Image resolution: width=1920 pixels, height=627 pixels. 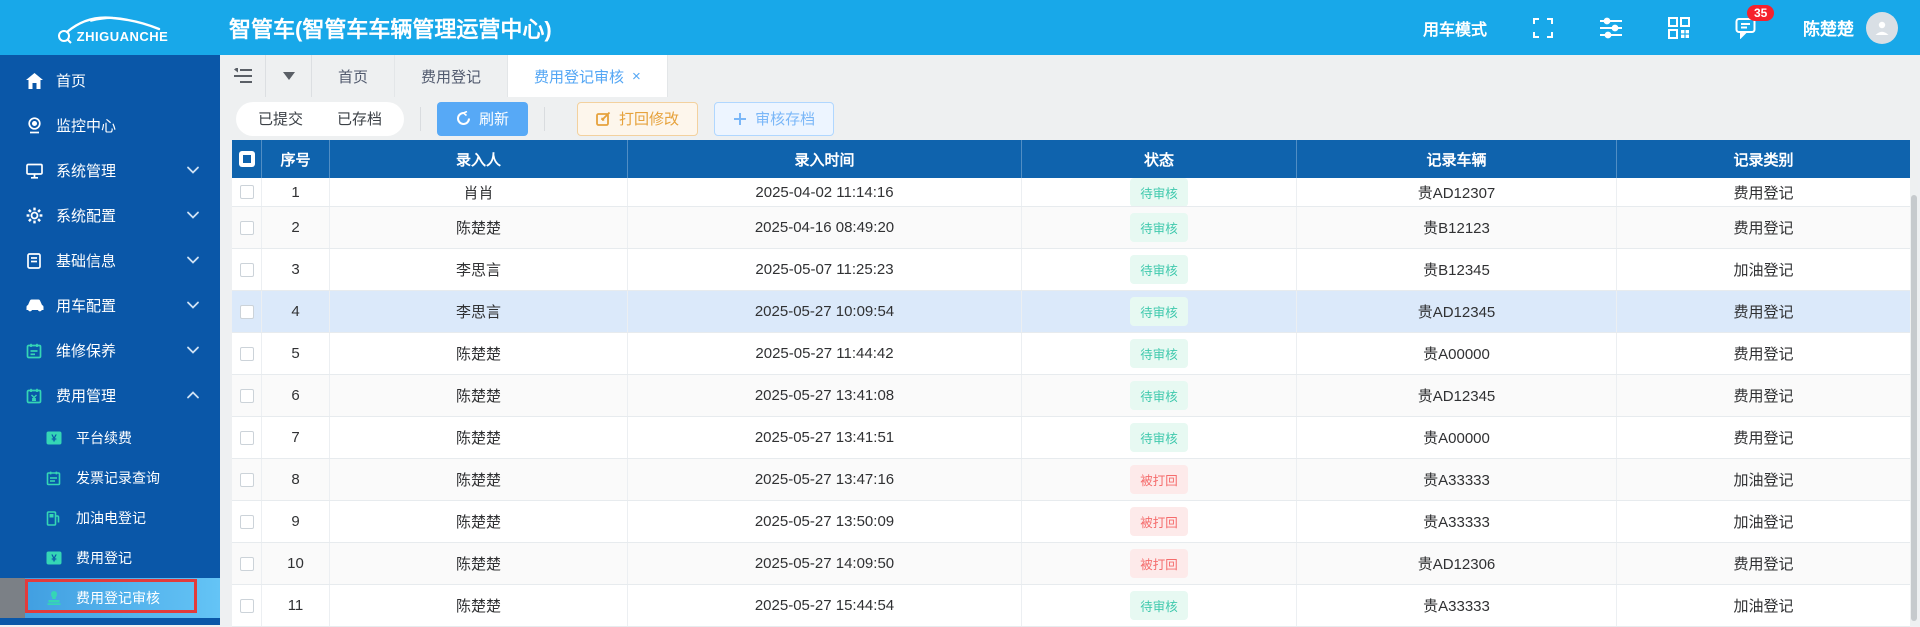 What do you see at coordinates (636, 76) in the screenshot?
I see `close-tab-icon: ×` at bounding box center [636, 76].